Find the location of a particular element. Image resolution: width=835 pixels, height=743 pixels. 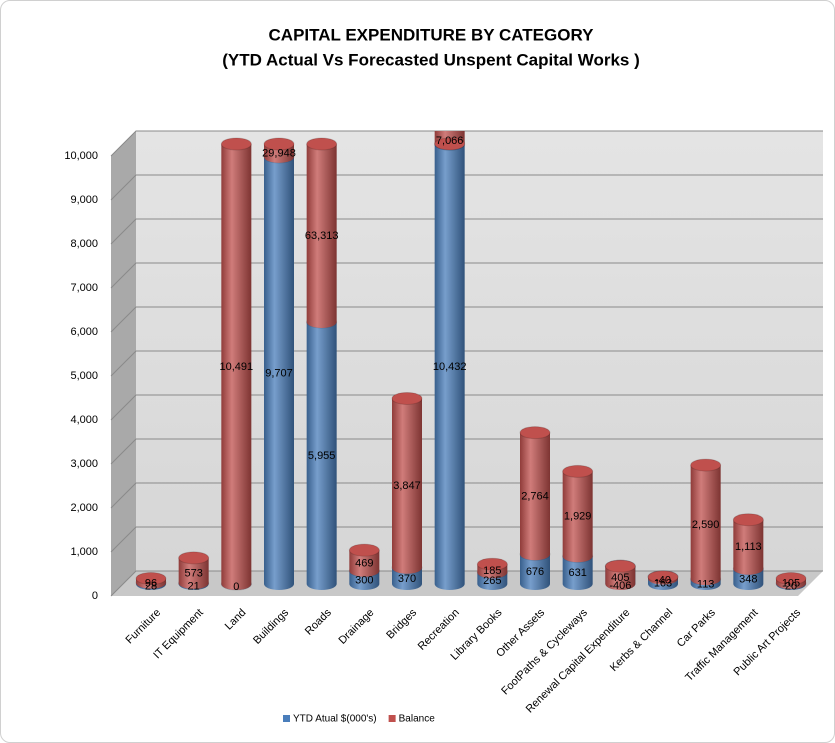

data-label: 9,707 is located at coordinates (279, 373).